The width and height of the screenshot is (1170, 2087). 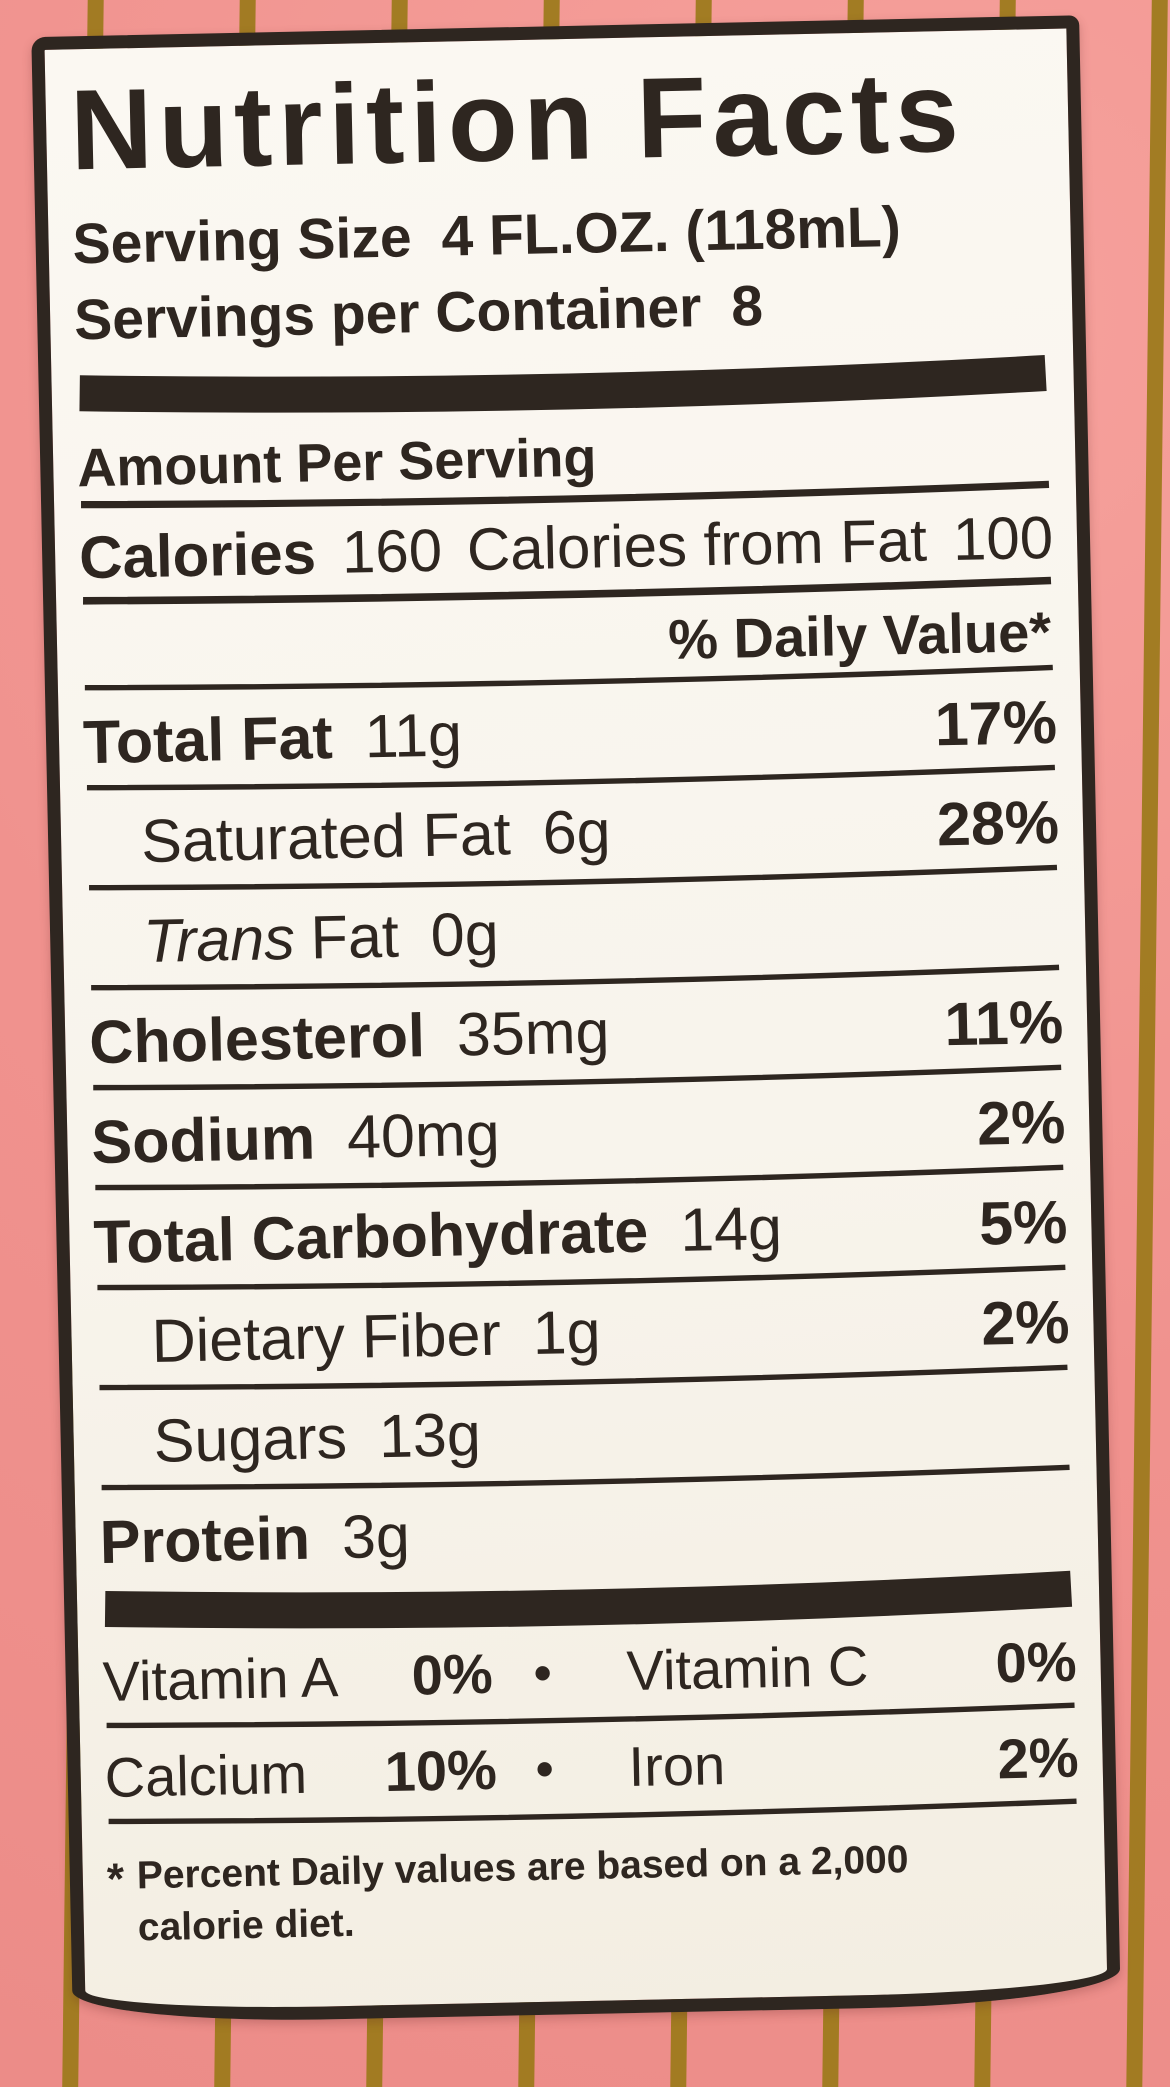 I want to click on nutrient-name-rest: Fat, so click(x=354, y=936).